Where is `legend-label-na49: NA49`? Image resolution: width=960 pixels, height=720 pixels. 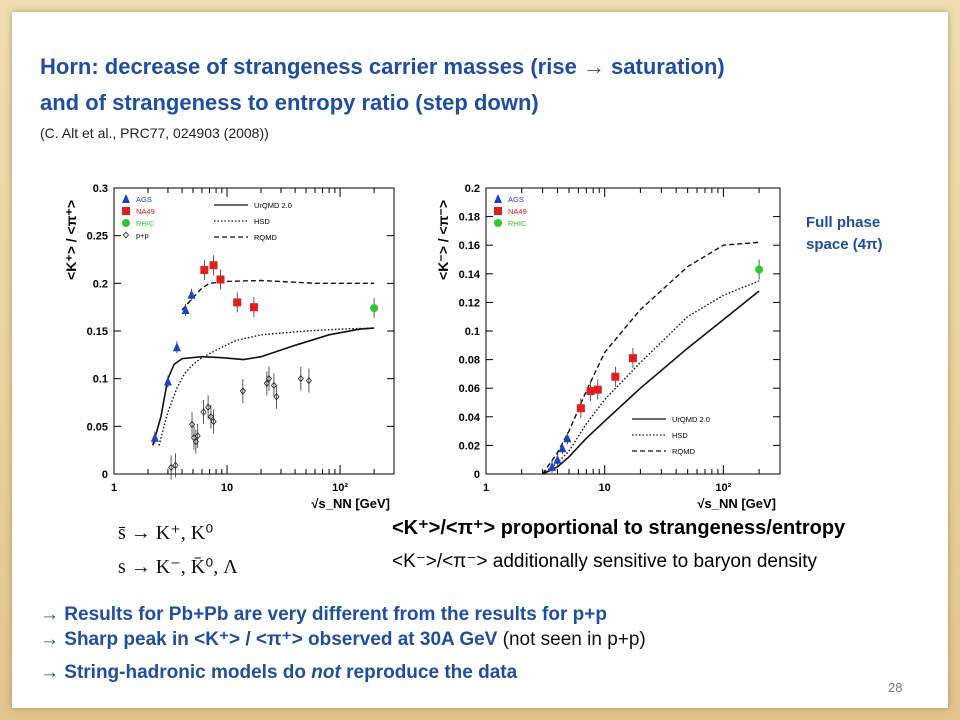
legend-label-na49: NA49 is located at coordinates (145, 211).